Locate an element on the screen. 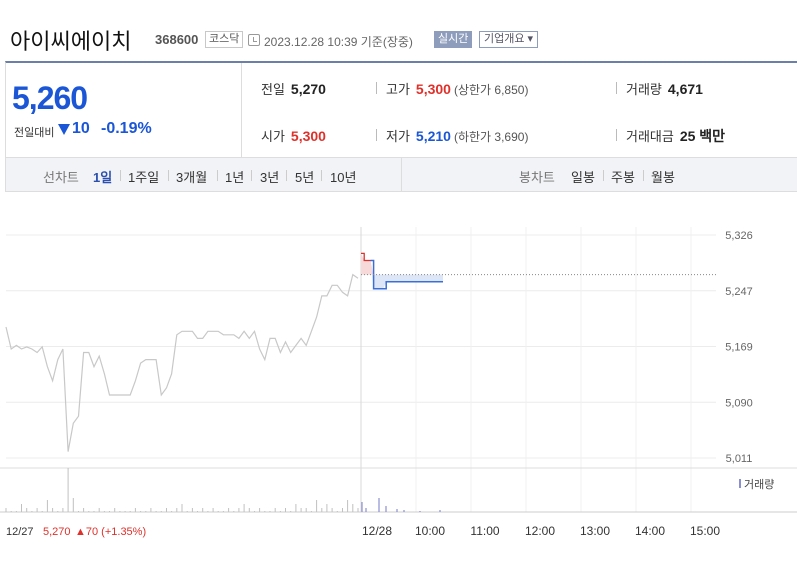 Image resolution: width=797 pixels, height=562 pixels. y-tick-label: 5,169 is located at coordinates (739, 348).